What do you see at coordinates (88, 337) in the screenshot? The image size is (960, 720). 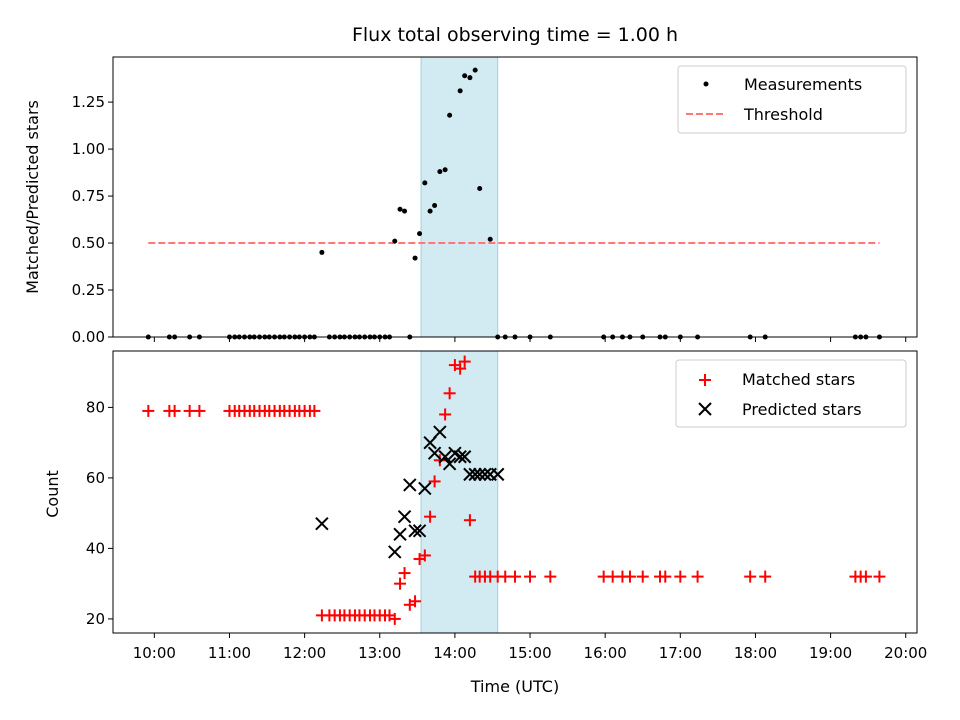 I see `top-y-tick-label: 0.00` at bounding box center [88, 337].